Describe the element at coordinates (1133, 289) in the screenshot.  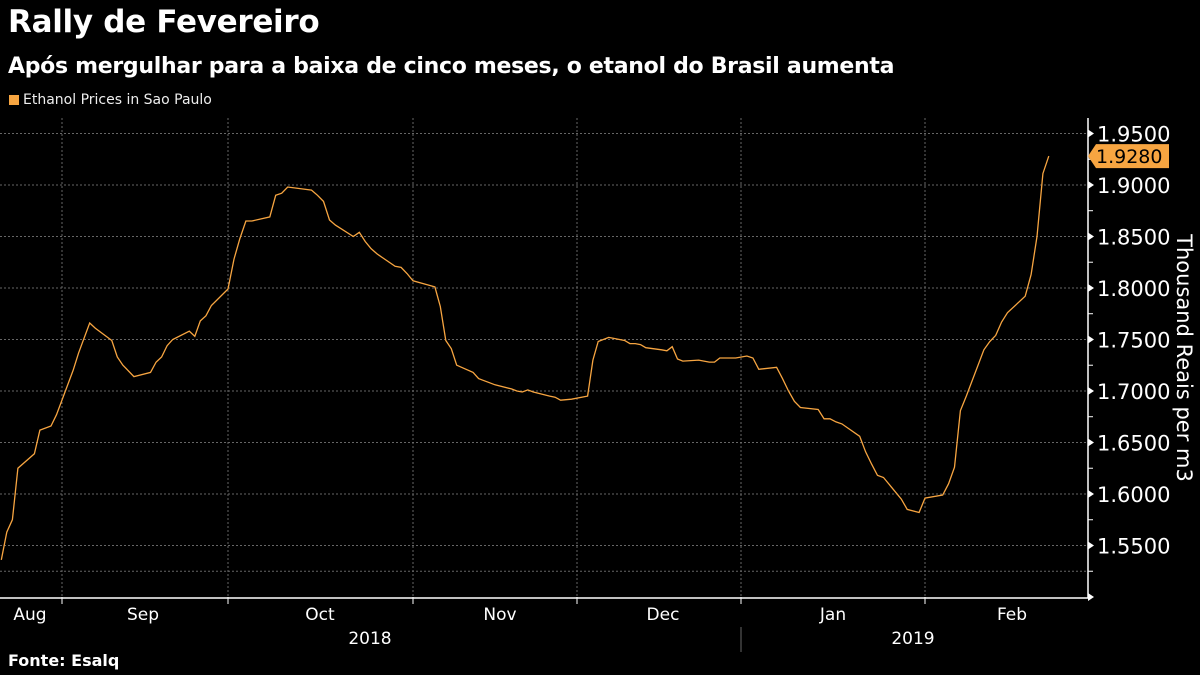
I see `y-tick-label: 1.8000` at that location.